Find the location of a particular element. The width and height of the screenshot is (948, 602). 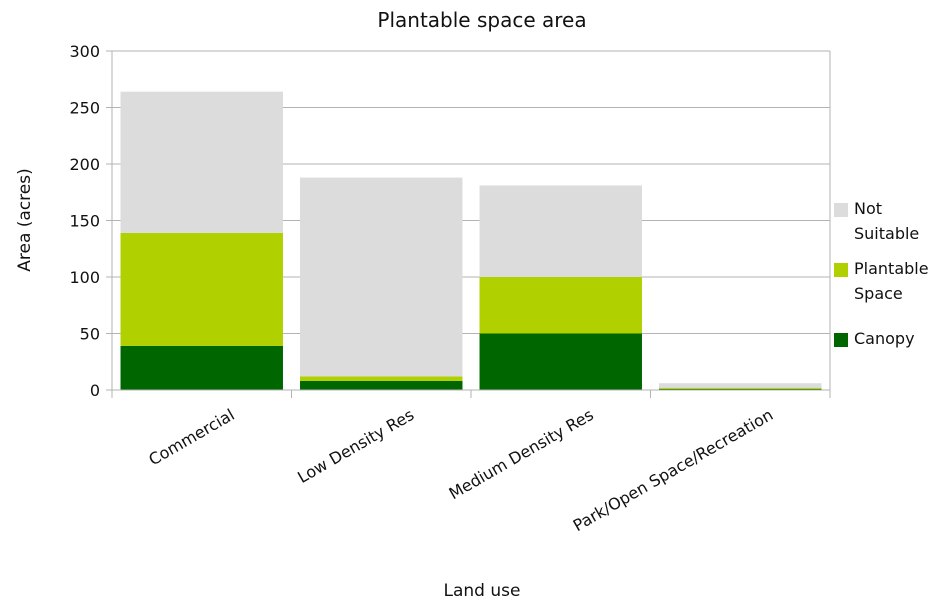

y-tick-label: 100 is located at coordinates (84, 277).